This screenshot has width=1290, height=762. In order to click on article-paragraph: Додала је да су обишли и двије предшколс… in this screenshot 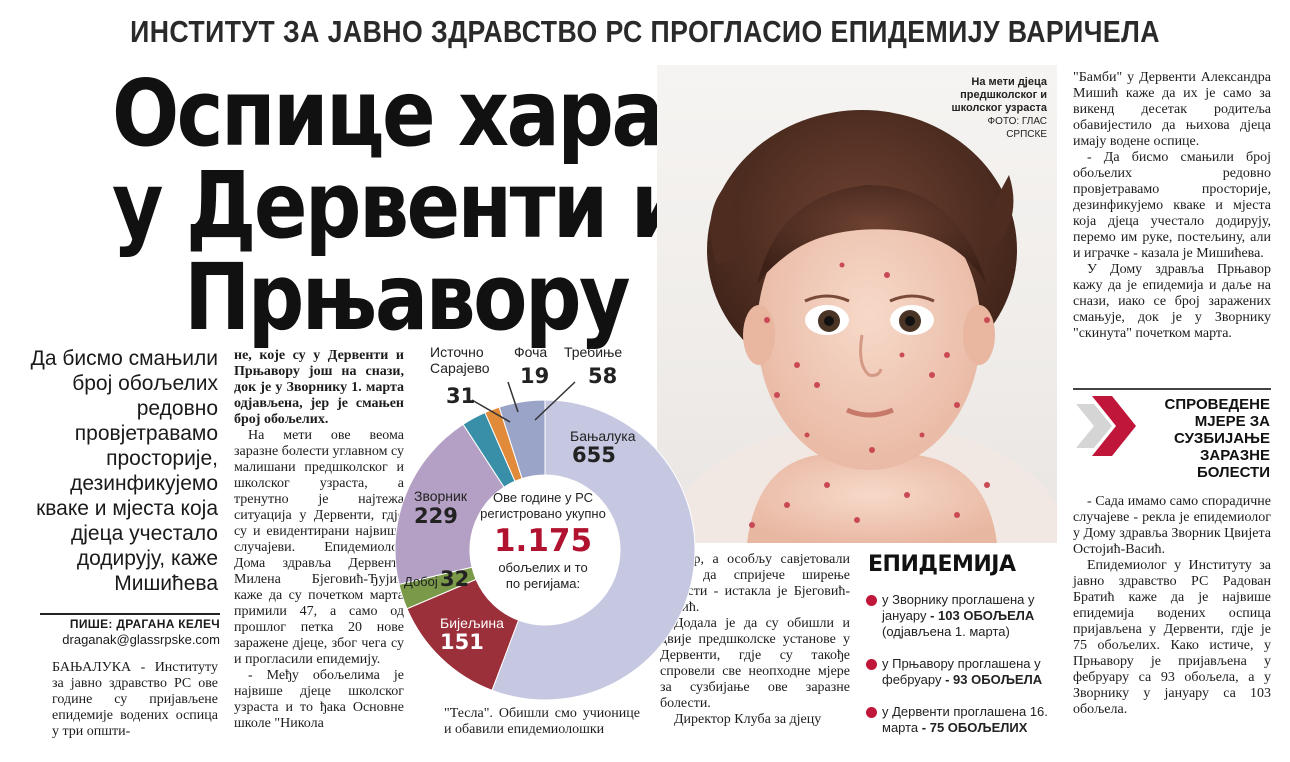, I will do `click(755, 663)`.